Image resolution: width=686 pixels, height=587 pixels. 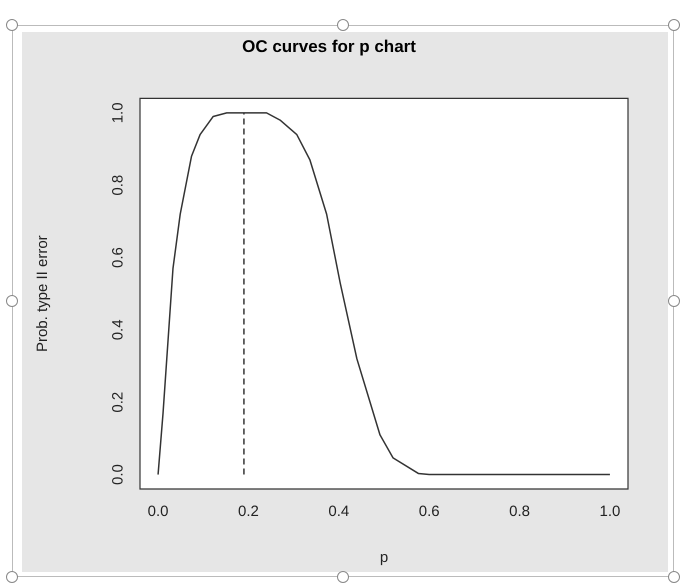 What do you see at coordinates (118, 402) in the screenshot?
I see `y-tick-label: 0.2` at bounding box center [118, 402].